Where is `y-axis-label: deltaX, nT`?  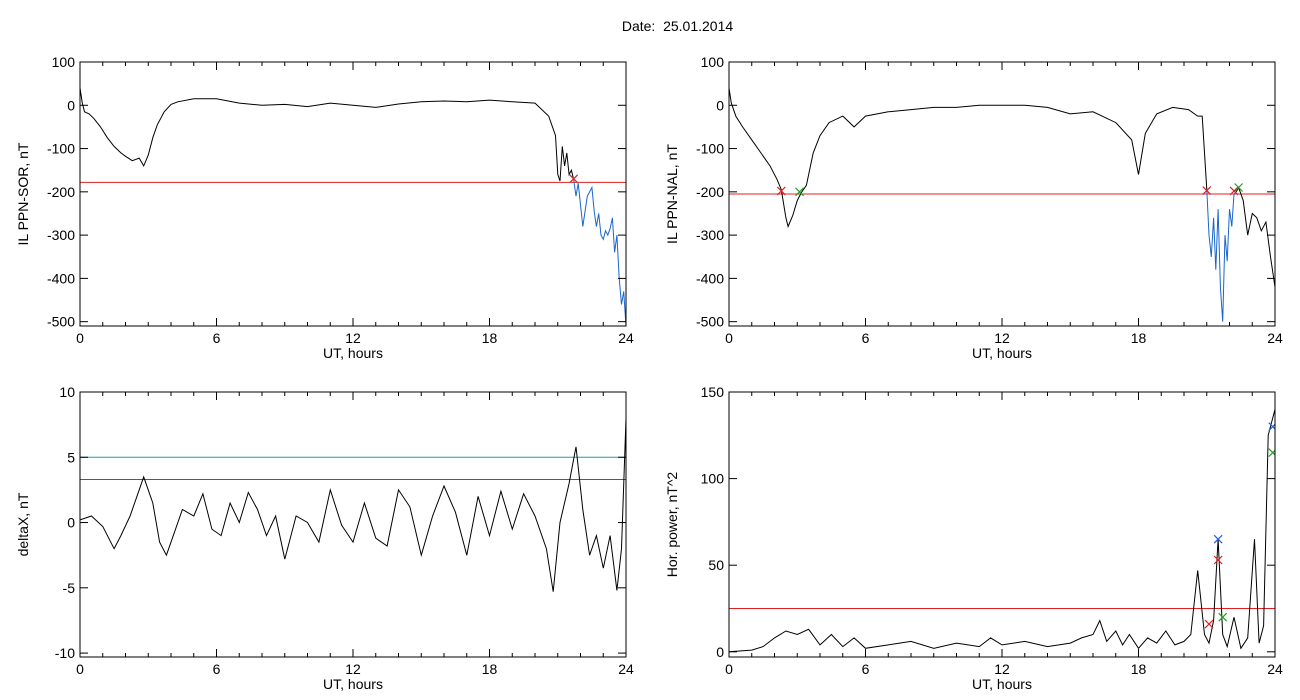
y-axis-label: deltaX, nT is located at coordinates (23, 524).